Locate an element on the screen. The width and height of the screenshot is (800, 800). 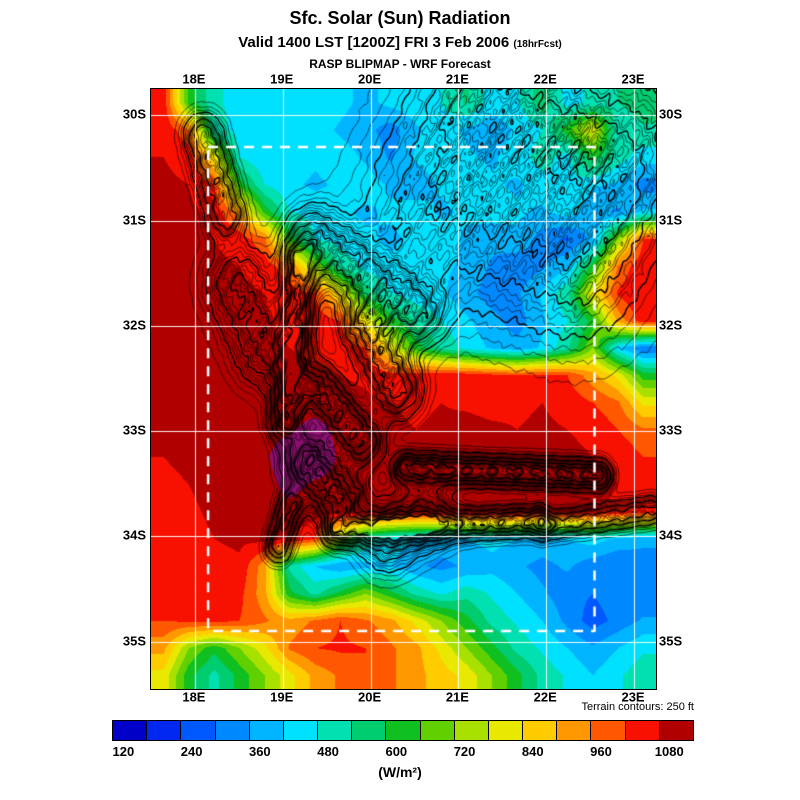
colorbar-tick-label: 840 is located at coordinates (532, 751).